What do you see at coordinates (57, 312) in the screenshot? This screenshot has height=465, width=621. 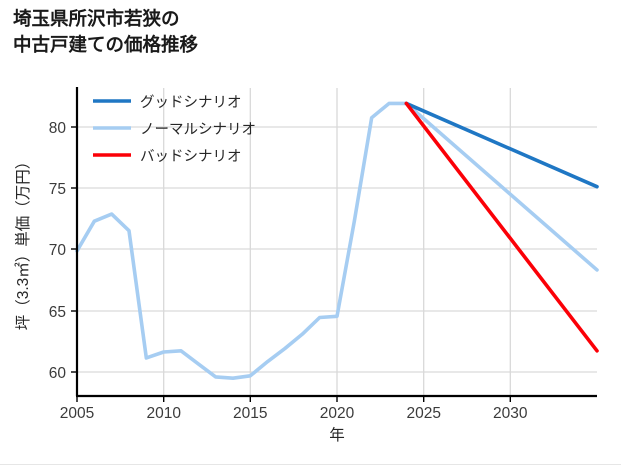 I see `y-tick-label-65: 65` at bounding box center [57, 312].